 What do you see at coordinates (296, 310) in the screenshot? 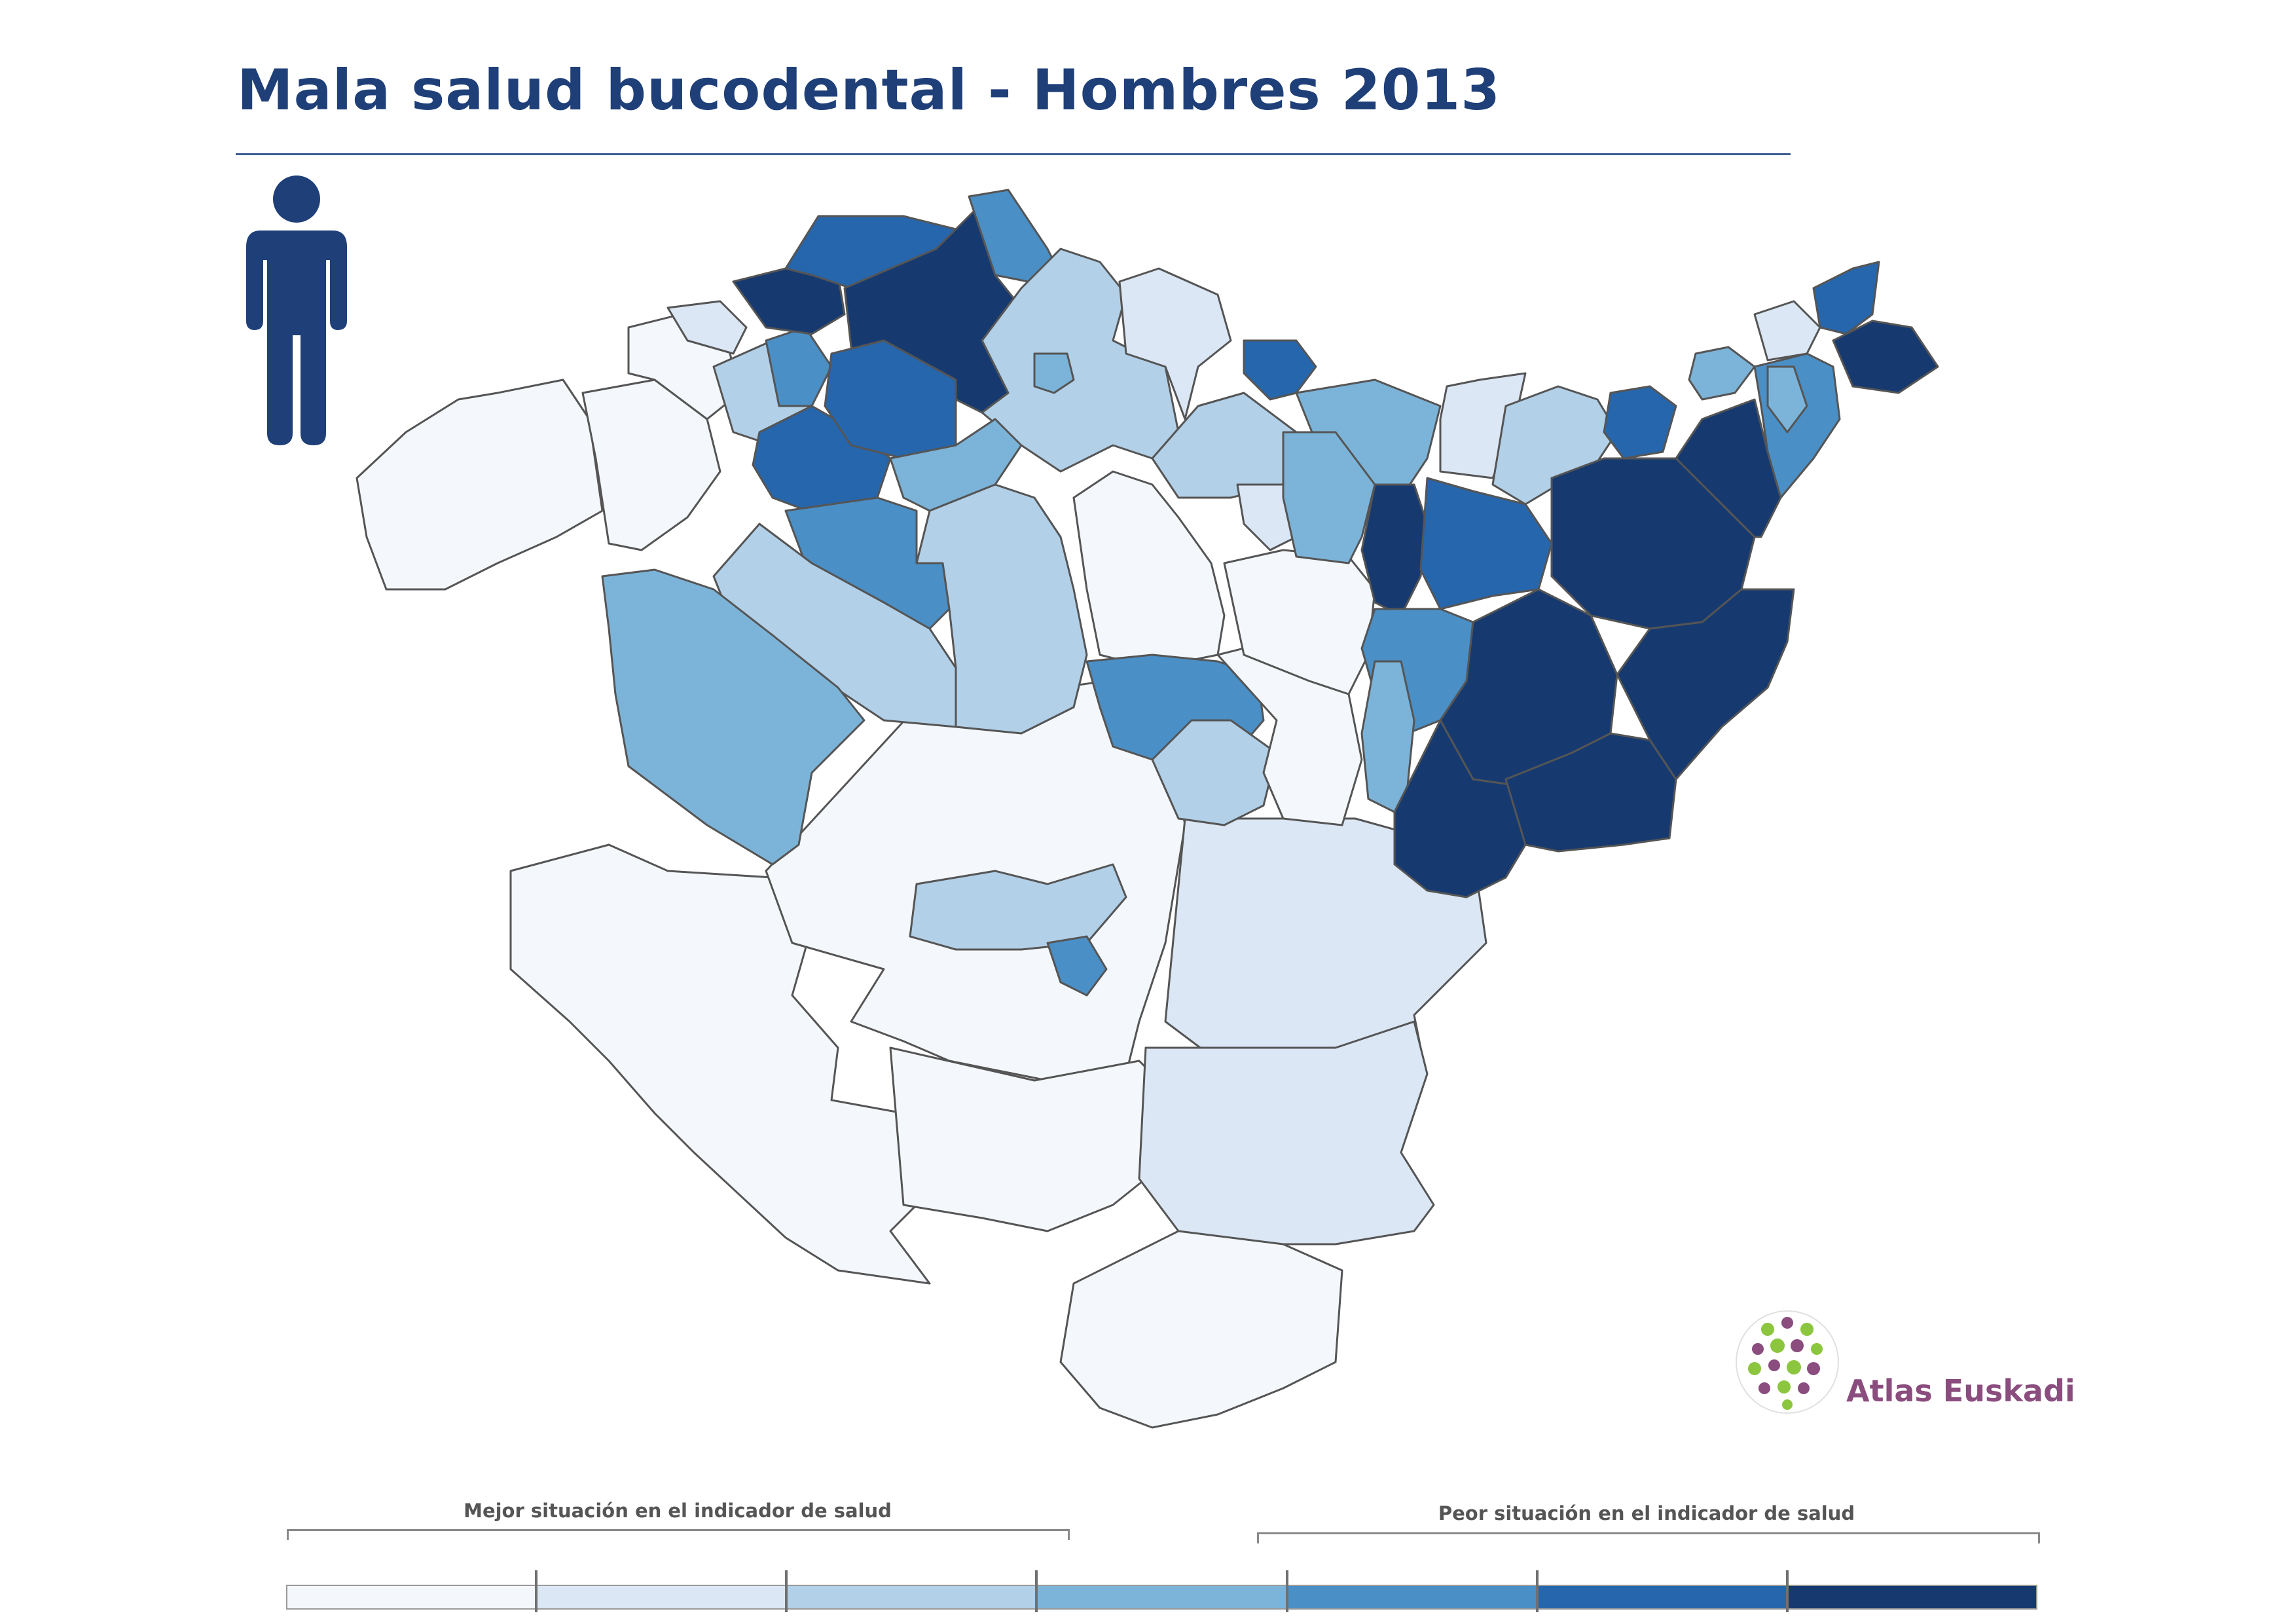
I see `male-person-icon` at bounding box center [296, 310].